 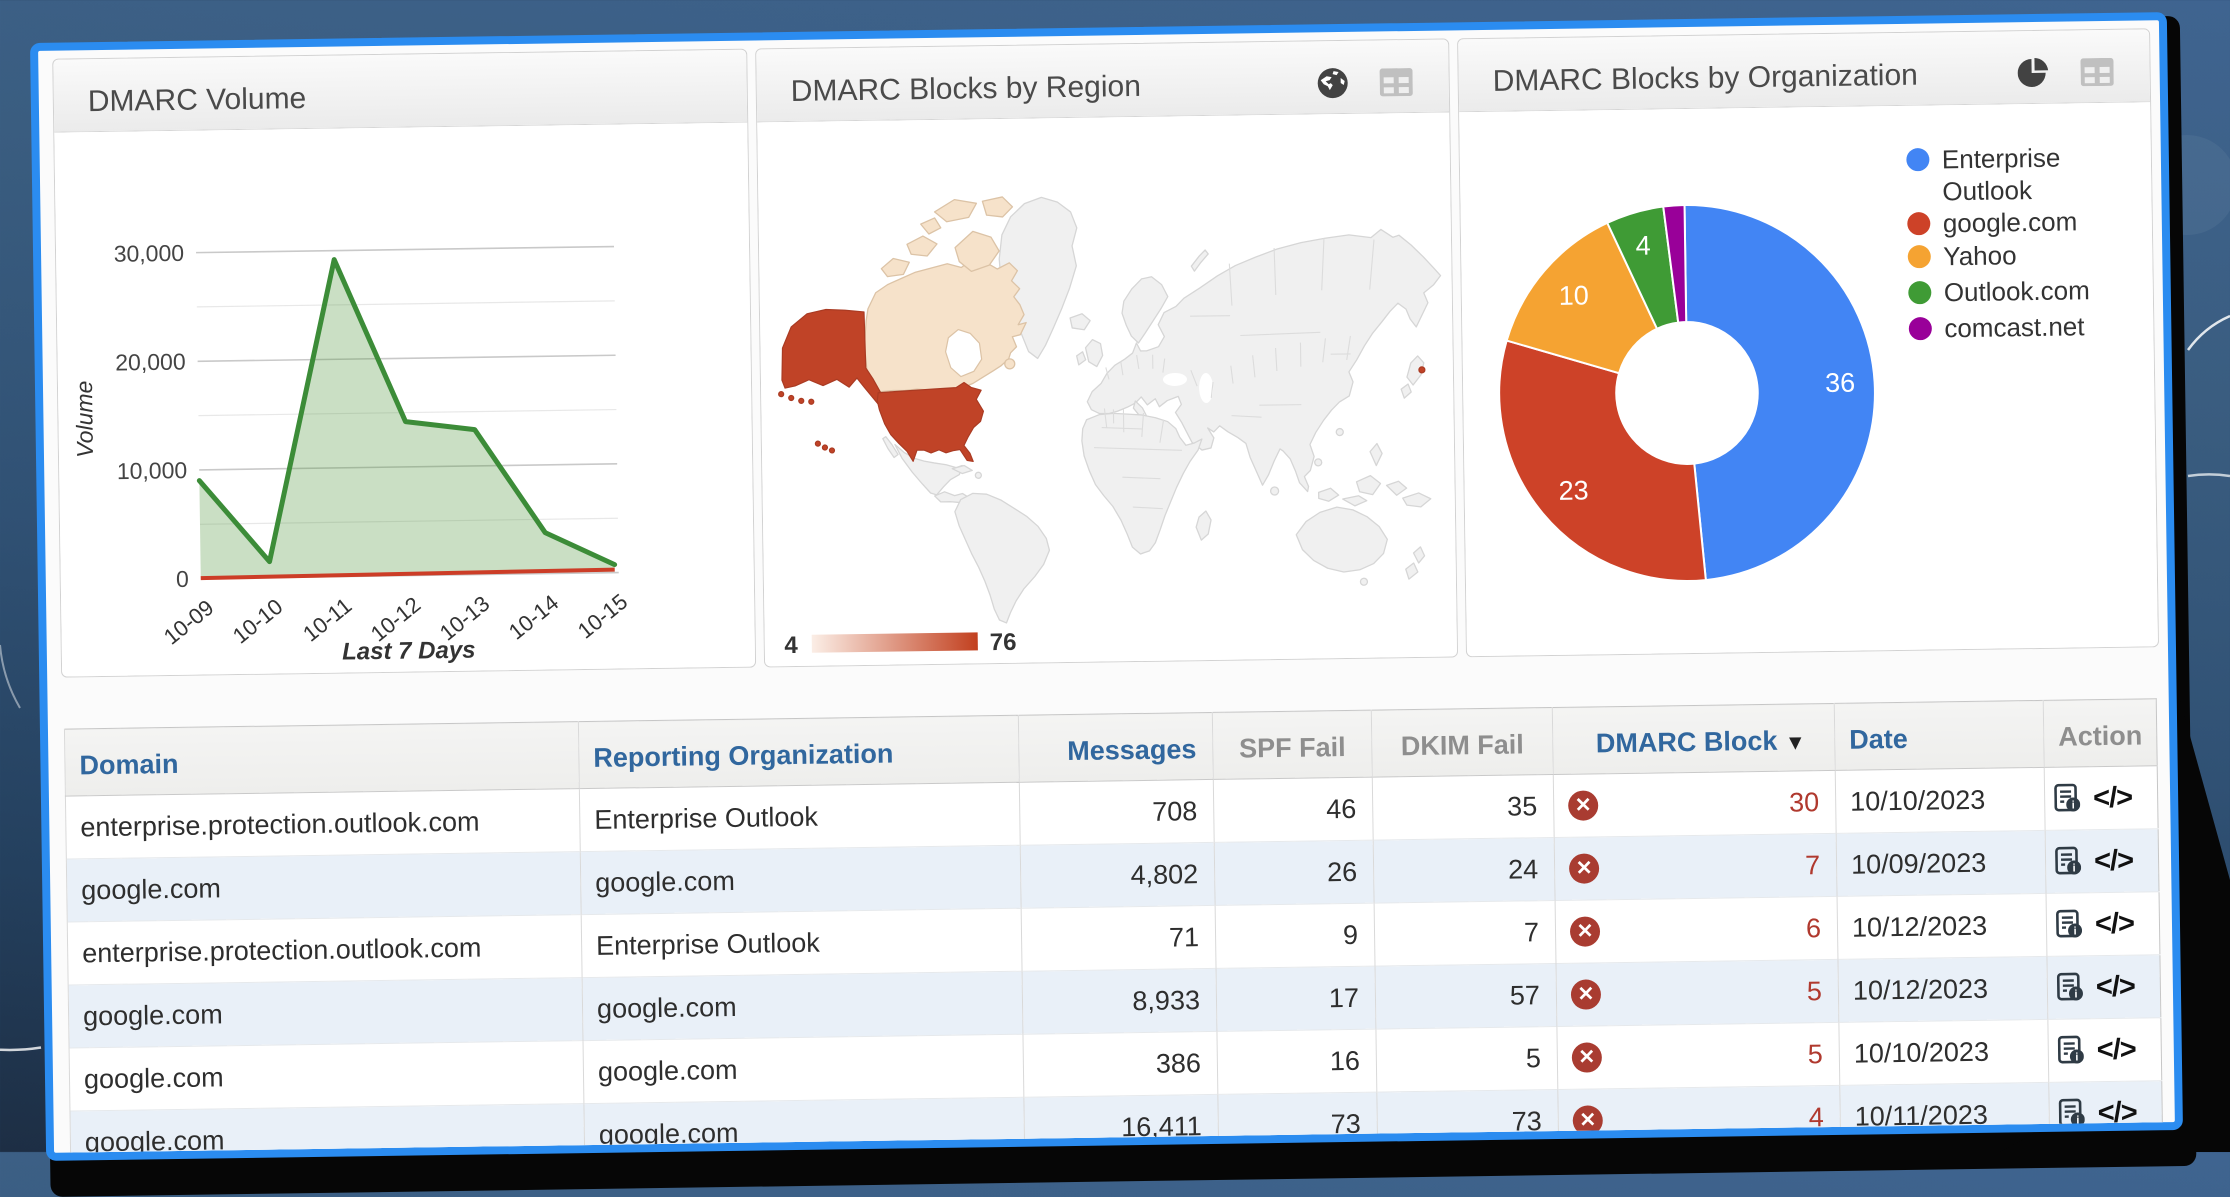 I want to click on svg-text: 23, so click(x=1573, y=490).